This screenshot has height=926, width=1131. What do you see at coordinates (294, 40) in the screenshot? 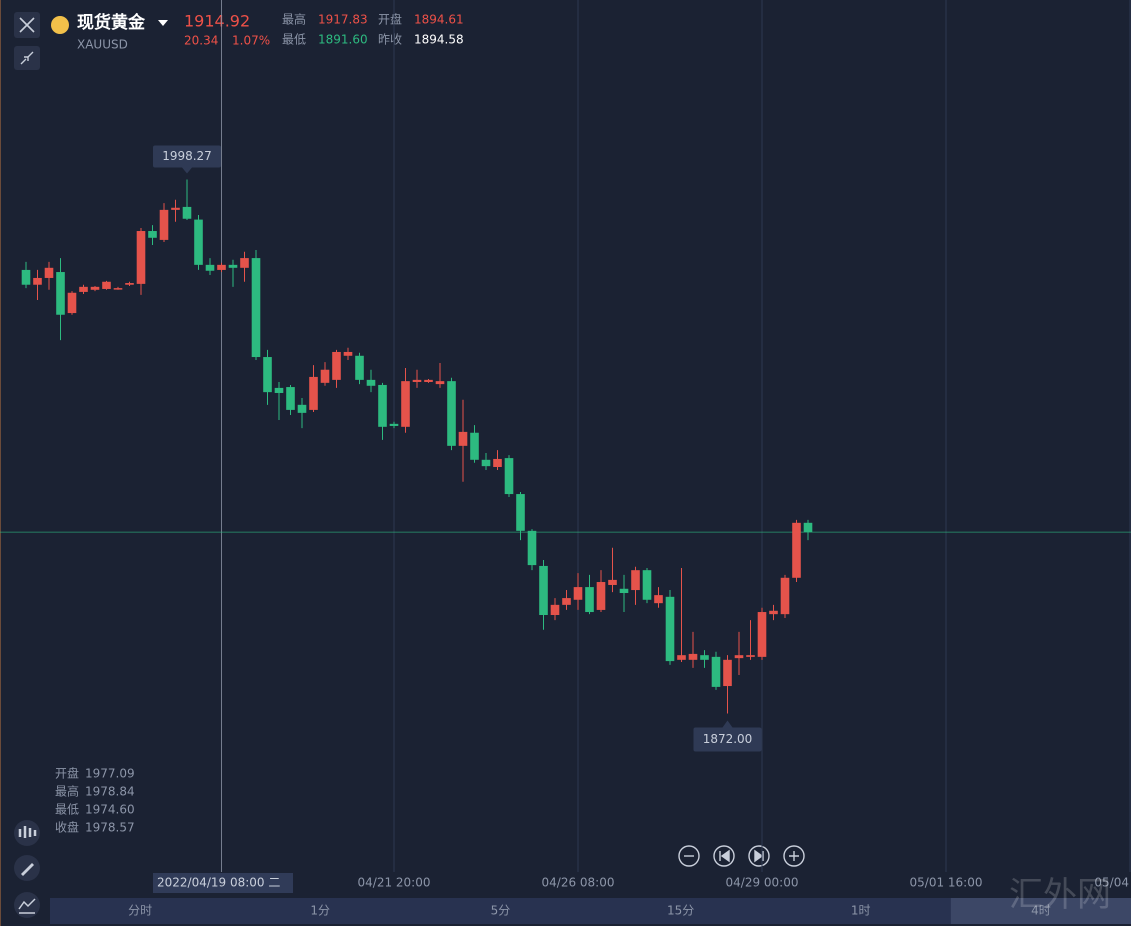
I see `stat-label: 最低` at bounding box center [294, 40].